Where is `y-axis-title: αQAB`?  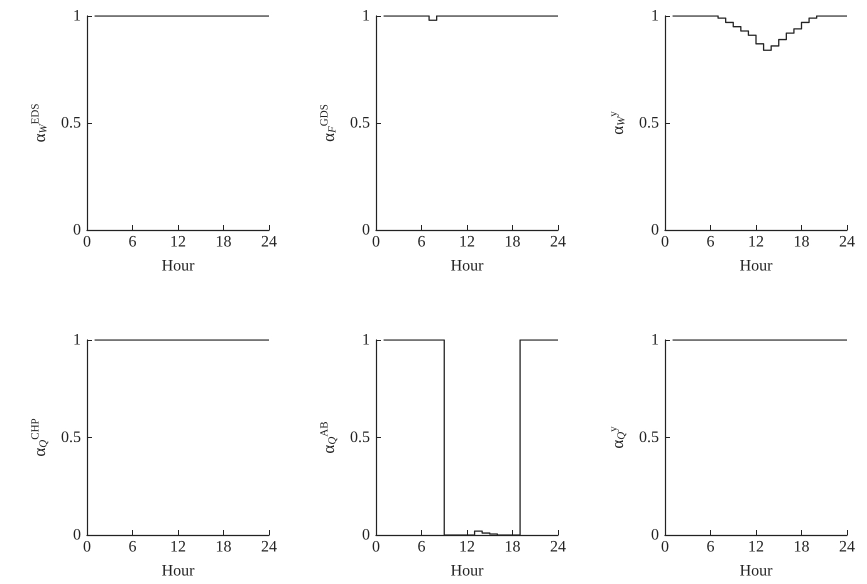
y-axis-title: αQAB is located at coordinates (328, 437).